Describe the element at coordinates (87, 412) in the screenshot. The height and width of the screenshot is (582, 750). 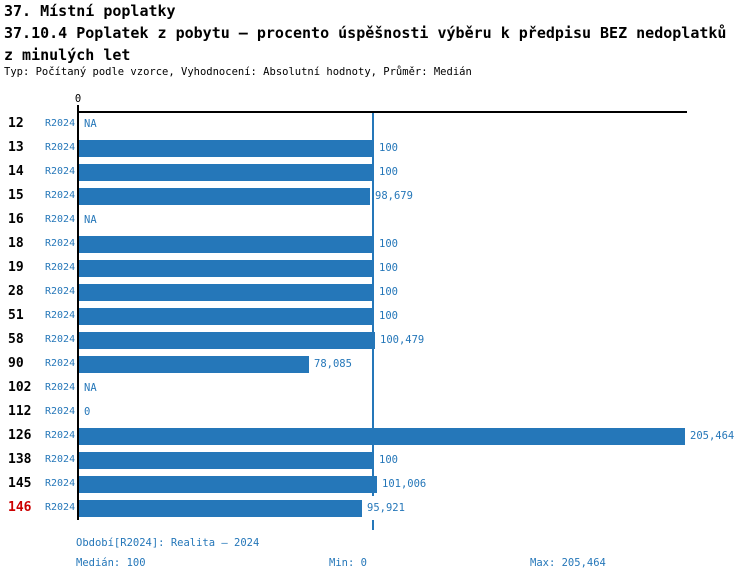
I see `row-value-label: 0` at that location.